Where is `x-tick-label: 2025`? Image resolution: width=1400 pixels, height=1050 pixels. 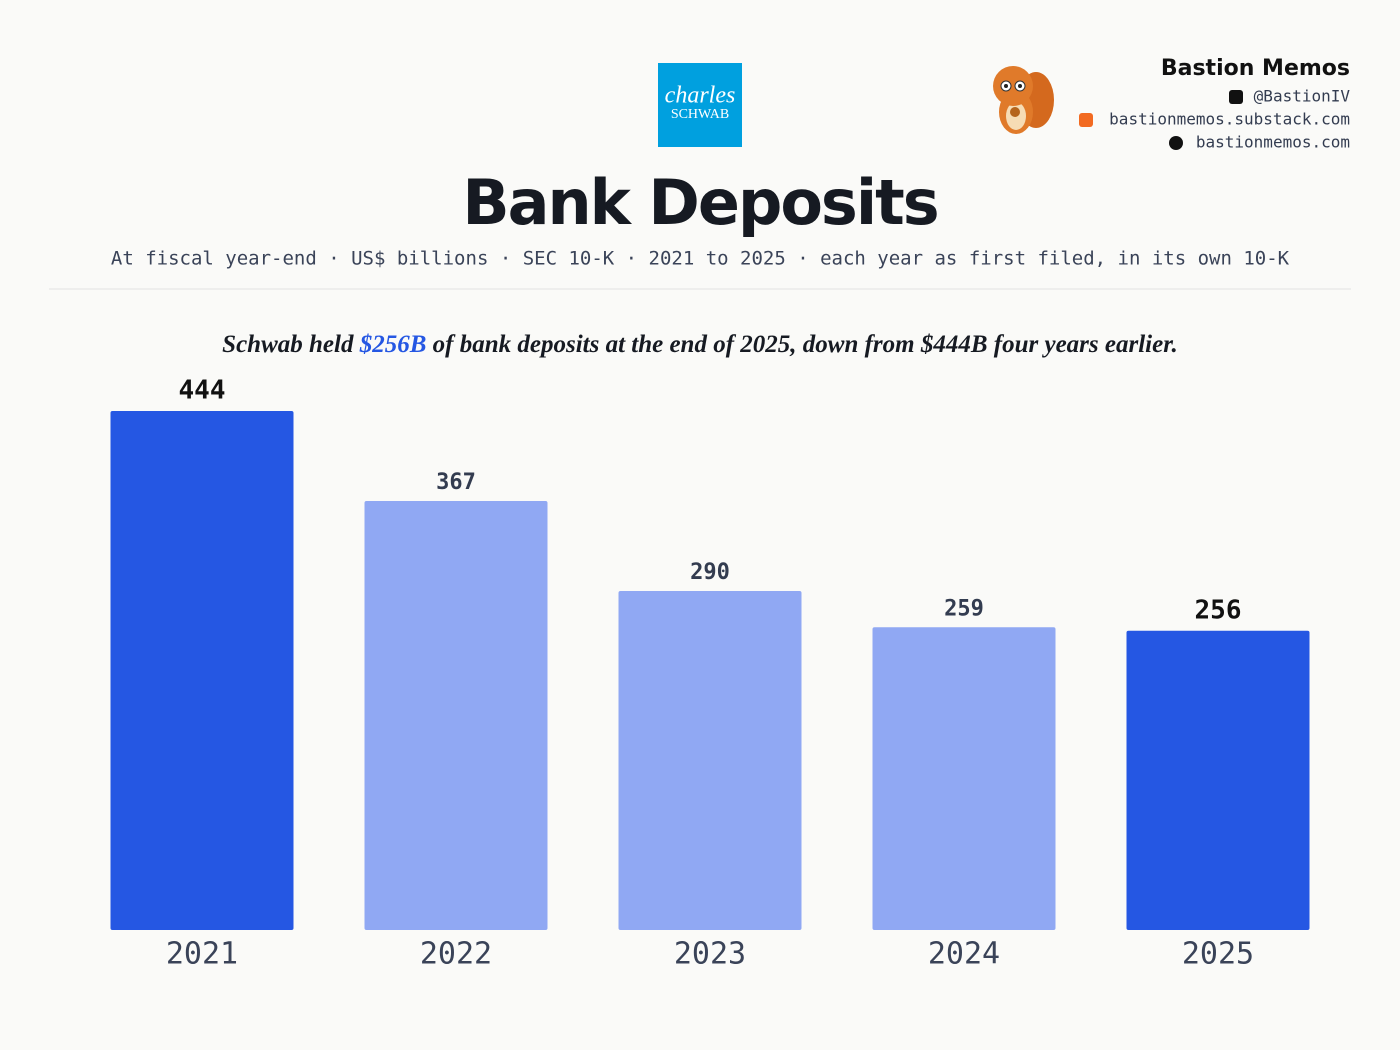
x-tick-label: 2025 is located at coordinates (1218, 954).